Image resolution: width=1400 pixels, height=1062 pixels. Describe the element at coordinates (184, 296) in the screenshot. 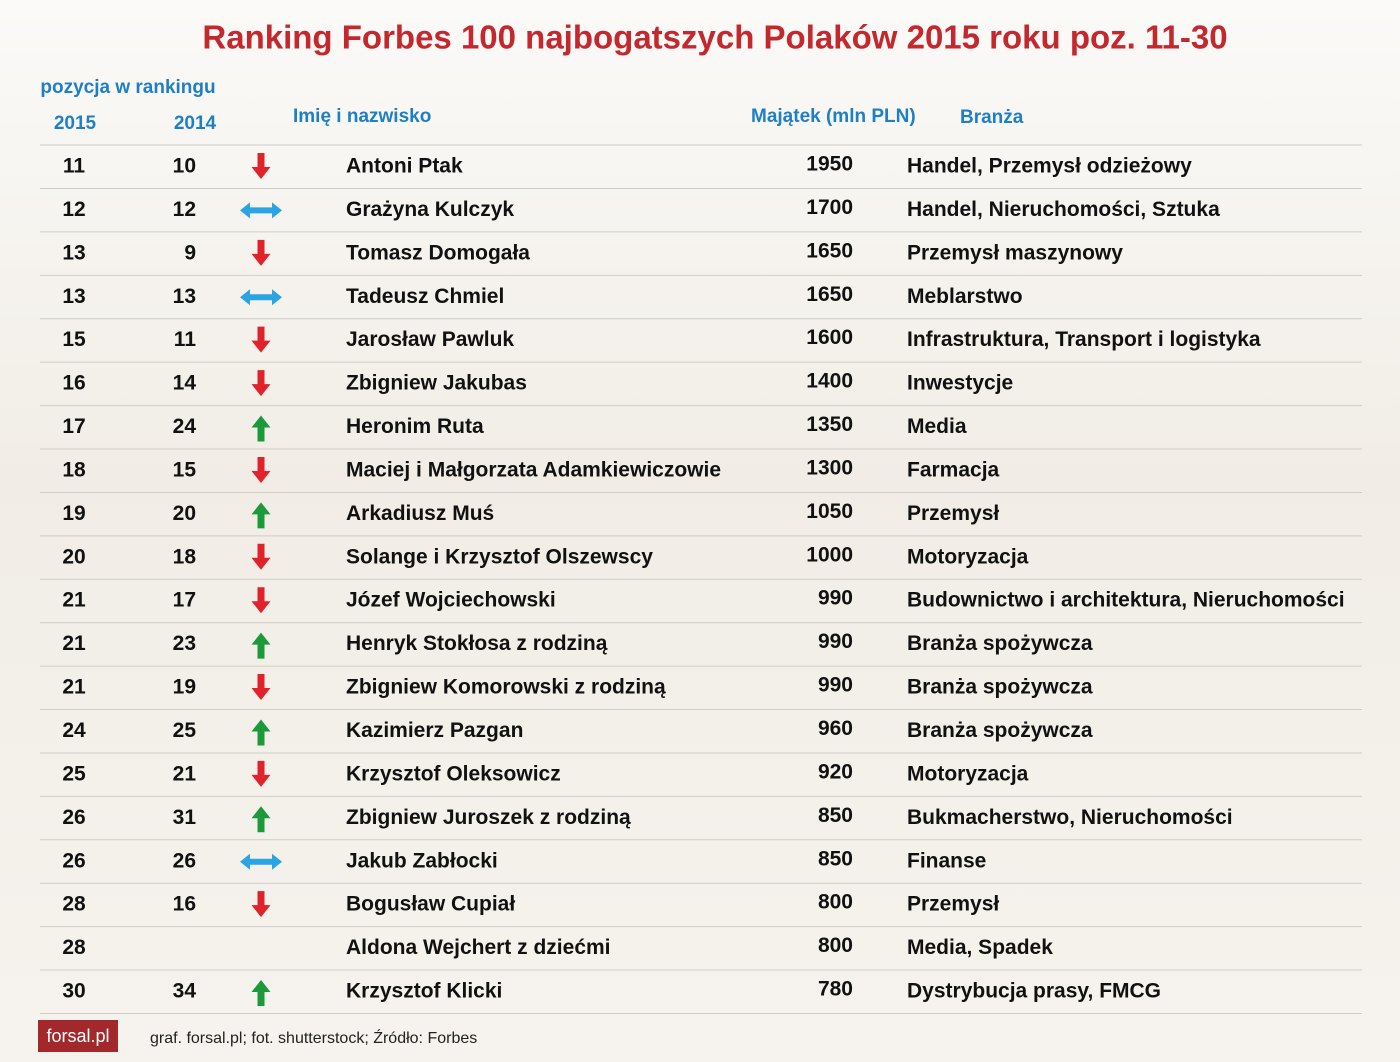

I see `rank-2014: 13` at that location.